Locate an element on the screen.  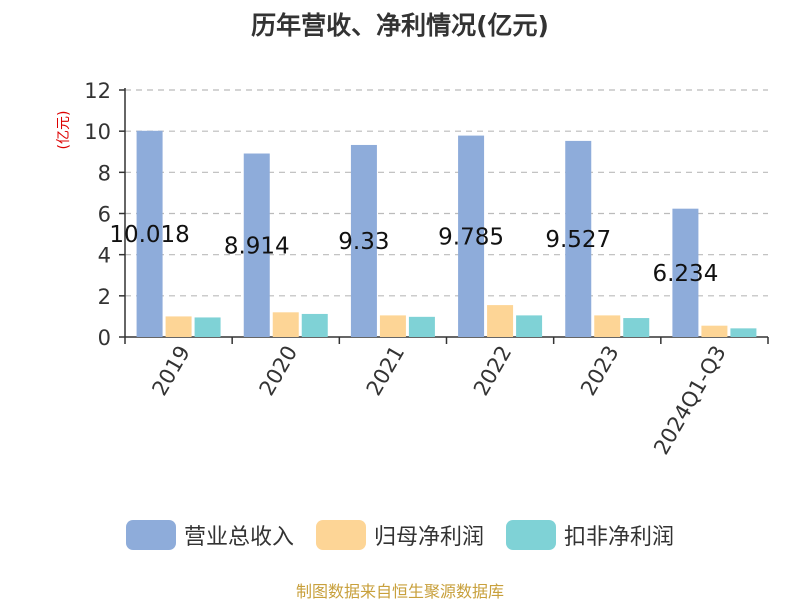
data-label-revenue: 9.785 is located at coordinates (471, 237).